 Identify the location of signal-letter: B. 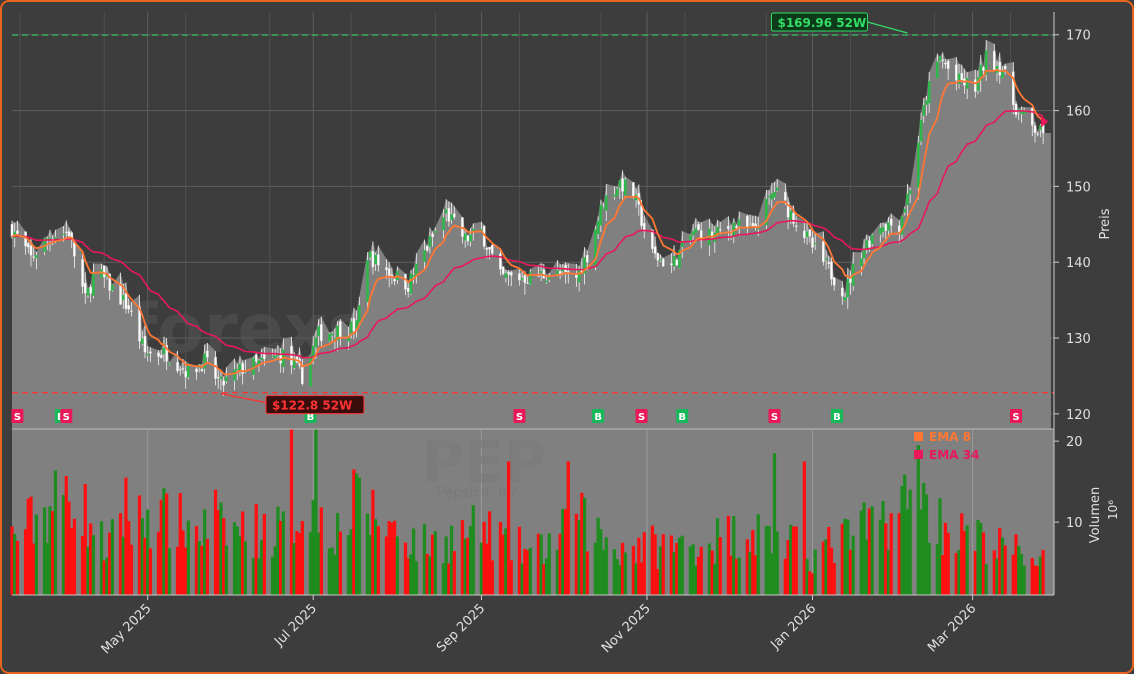
(837, 417).